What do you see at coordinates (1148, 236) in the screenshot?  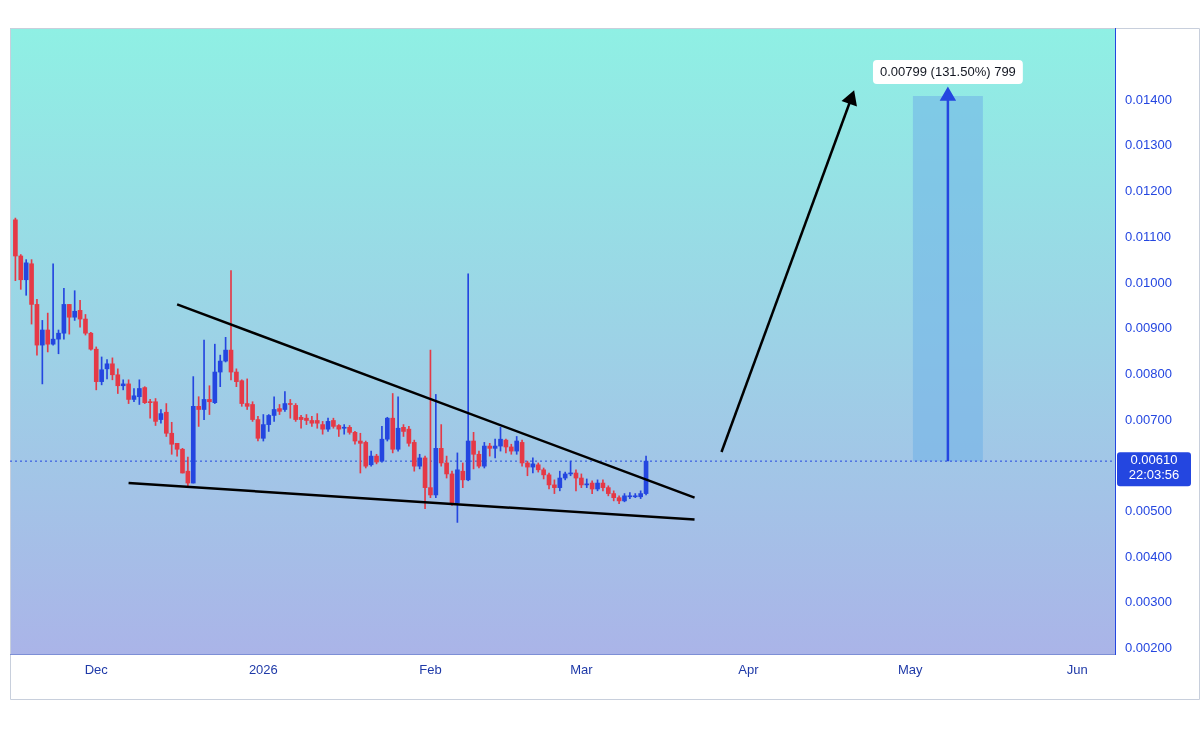 I see `y-tick-label: 0.01100` at bounding box center [1148, 236].